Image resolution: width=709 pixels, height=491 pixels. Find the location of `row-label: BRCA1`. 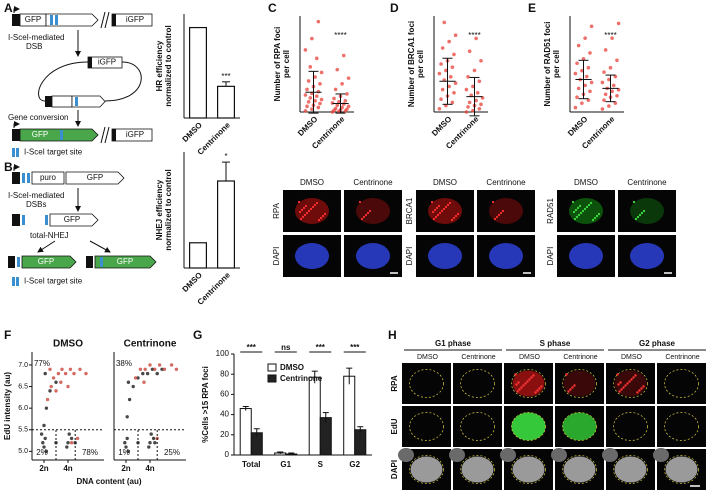

row-label: BRCA1 is located at coordinates (409, 210).